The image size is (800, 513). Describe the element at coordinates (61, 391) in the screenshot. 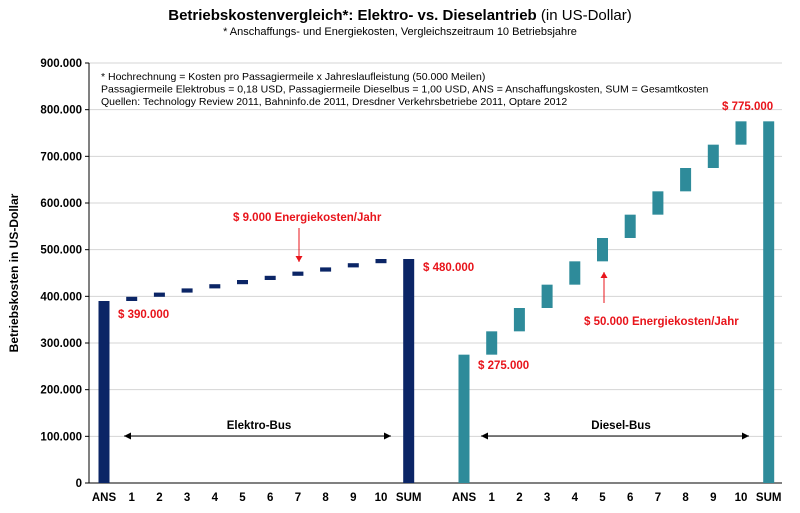

I see `y-tick-label: 200.000` at that location.